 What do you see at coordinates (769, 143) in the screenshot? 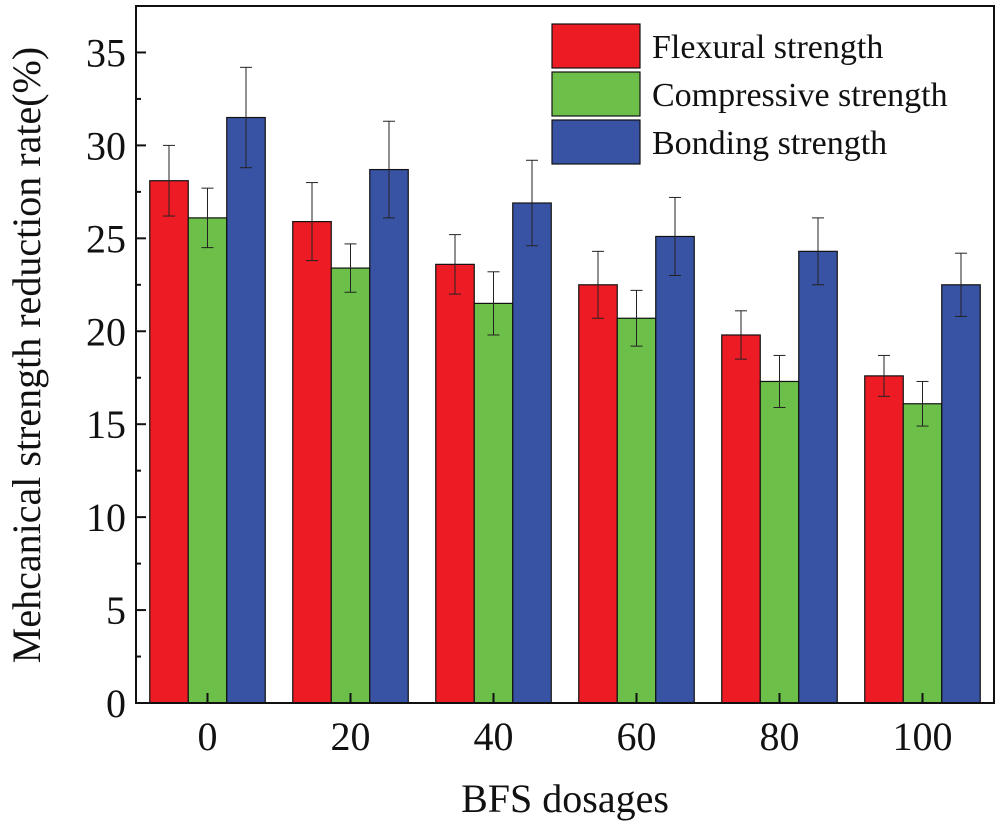
I see `legend-label-bonding-strength: Bonding strength` at bounding box center [769, 143].